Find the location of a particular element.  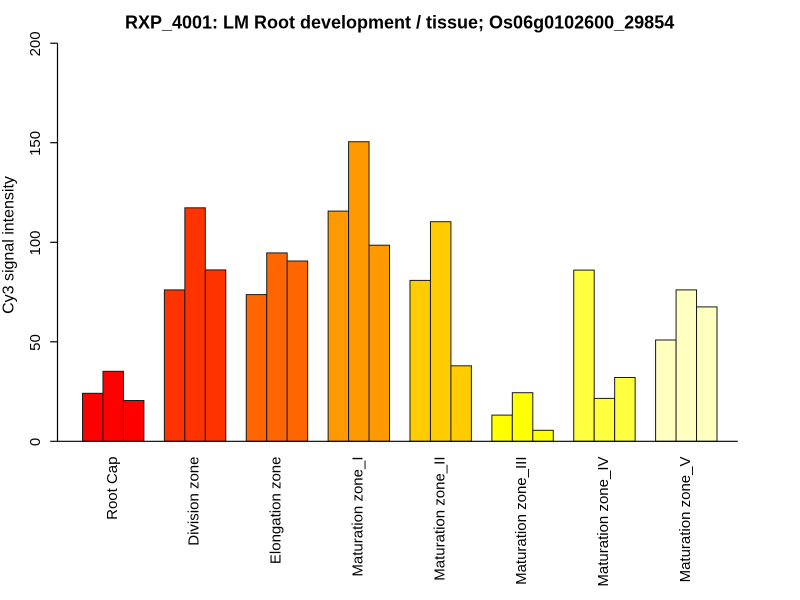

svg-text: Maturation zone_IV is located at coordinates (603, 522).